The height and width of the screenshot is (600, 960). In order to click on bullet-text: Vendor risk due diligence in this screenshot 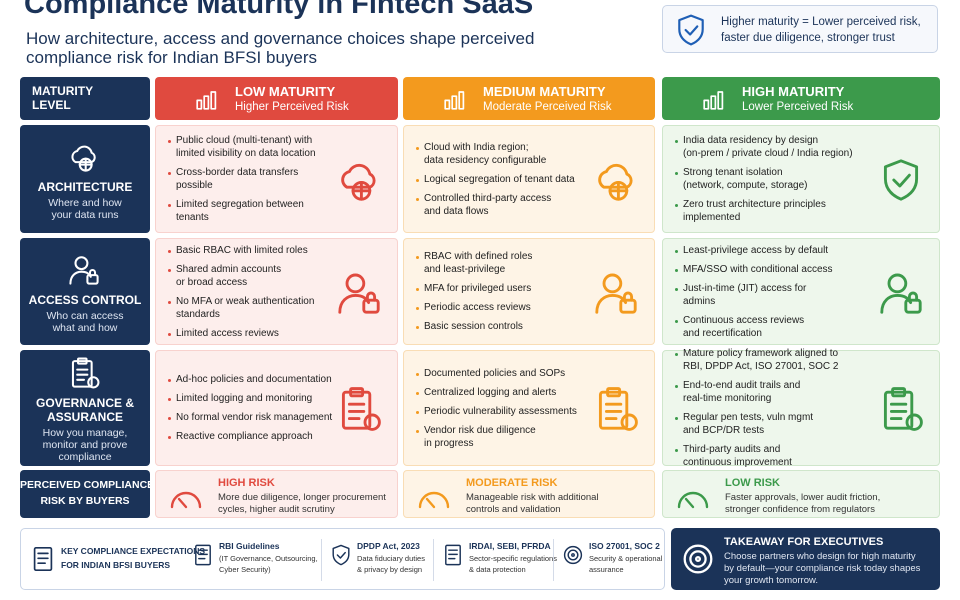, I will do `click(480, 430)`.